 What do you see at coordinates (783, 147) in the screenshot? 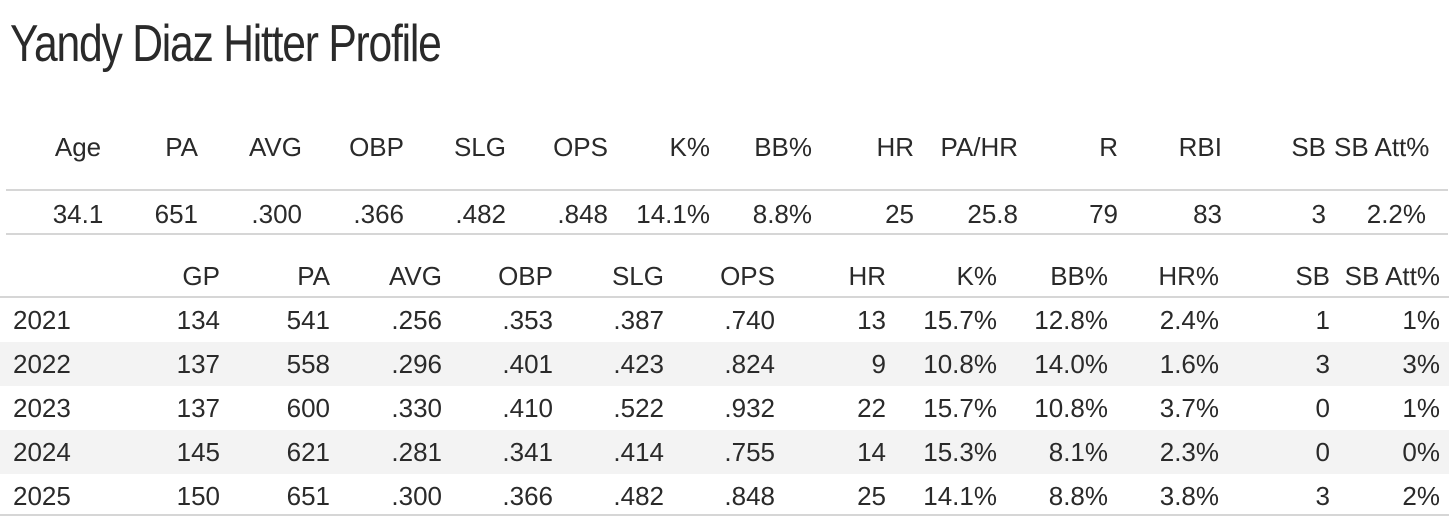
I see `summary-header-cell: BB%` at bounding box center [783, 147].